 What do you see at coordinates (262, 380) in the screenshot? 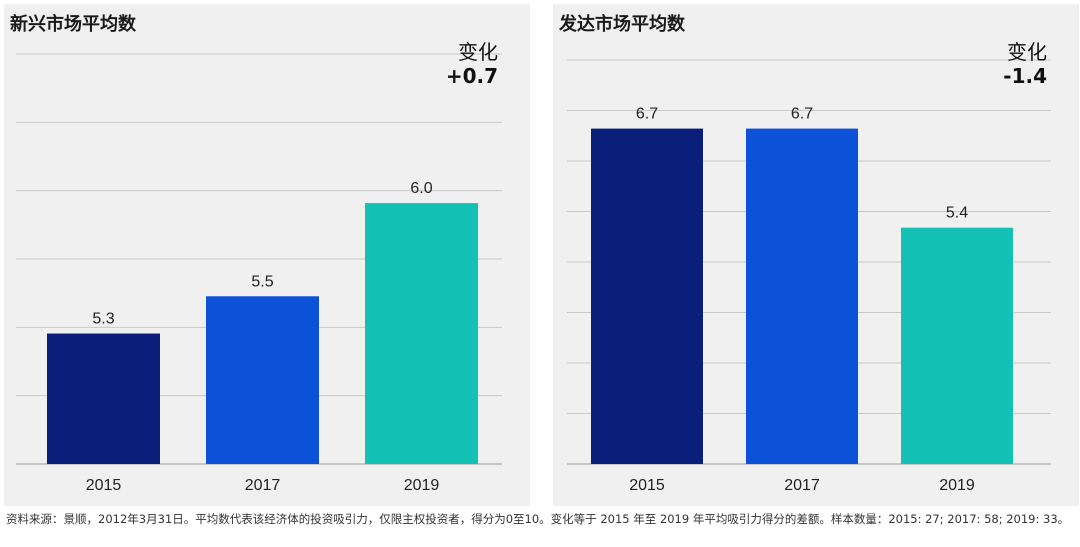
I see `emerging-bar-2017` at bounding box center [262, 380].